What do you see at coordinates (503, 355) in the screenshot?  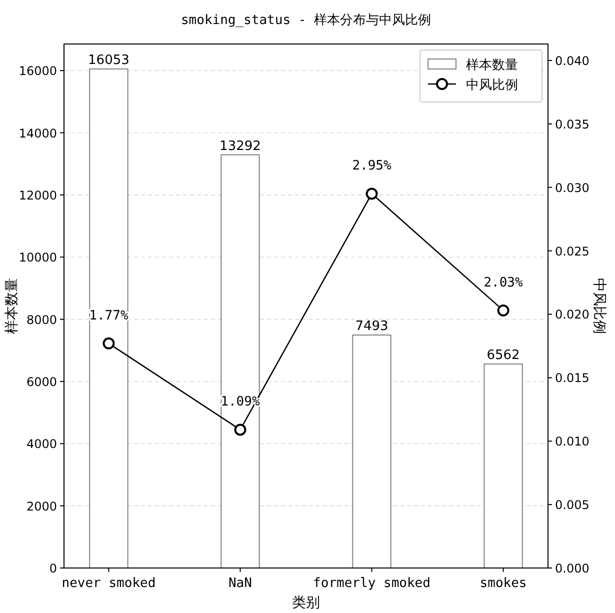 I see `data-label: 6562` at bounding box center [503, 355].